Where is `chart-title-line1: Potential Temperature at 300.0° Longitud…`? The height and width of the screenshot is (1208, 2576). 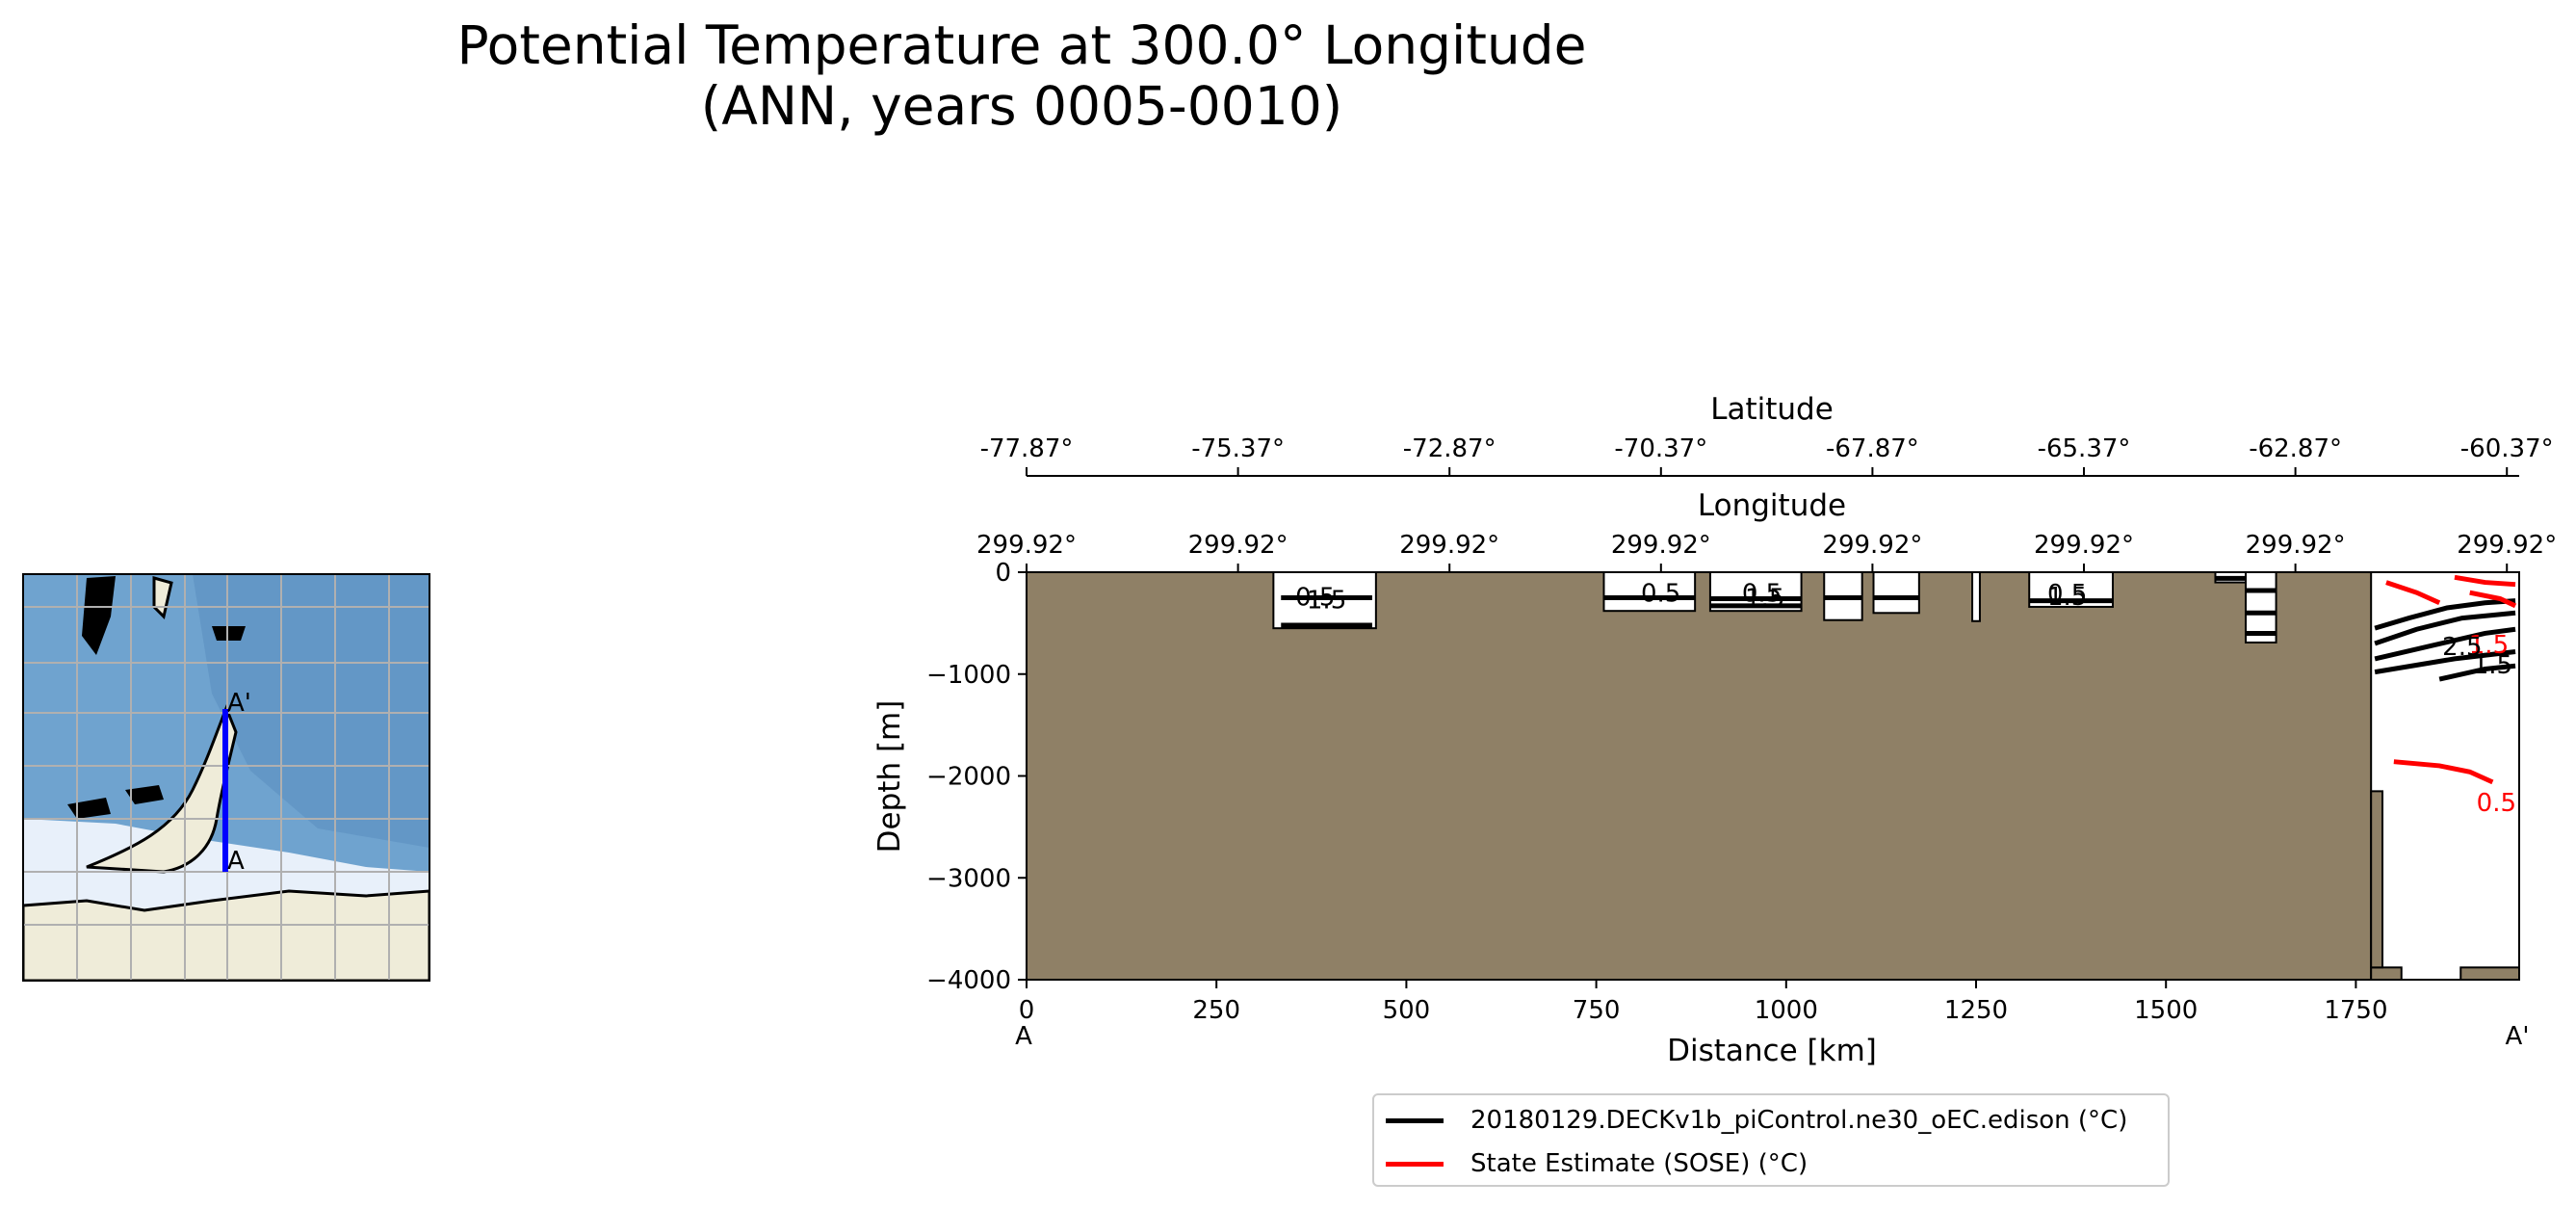
chart-title-line1: Potential Temperature at 300.0° Longitud… is located at coordinates (1021, 45).